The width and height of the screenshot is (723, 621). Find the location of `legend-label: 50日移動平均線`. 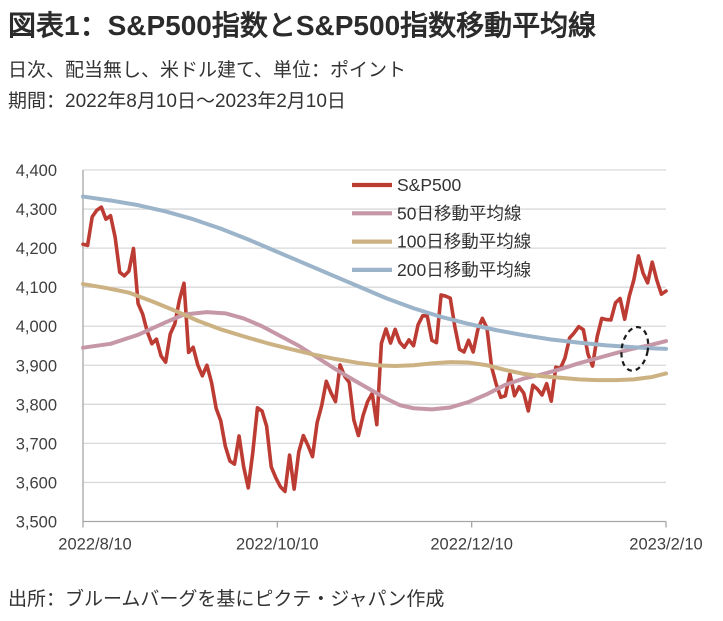

legend-label: 50日移動平均線 is located at coordinates (459, 213).